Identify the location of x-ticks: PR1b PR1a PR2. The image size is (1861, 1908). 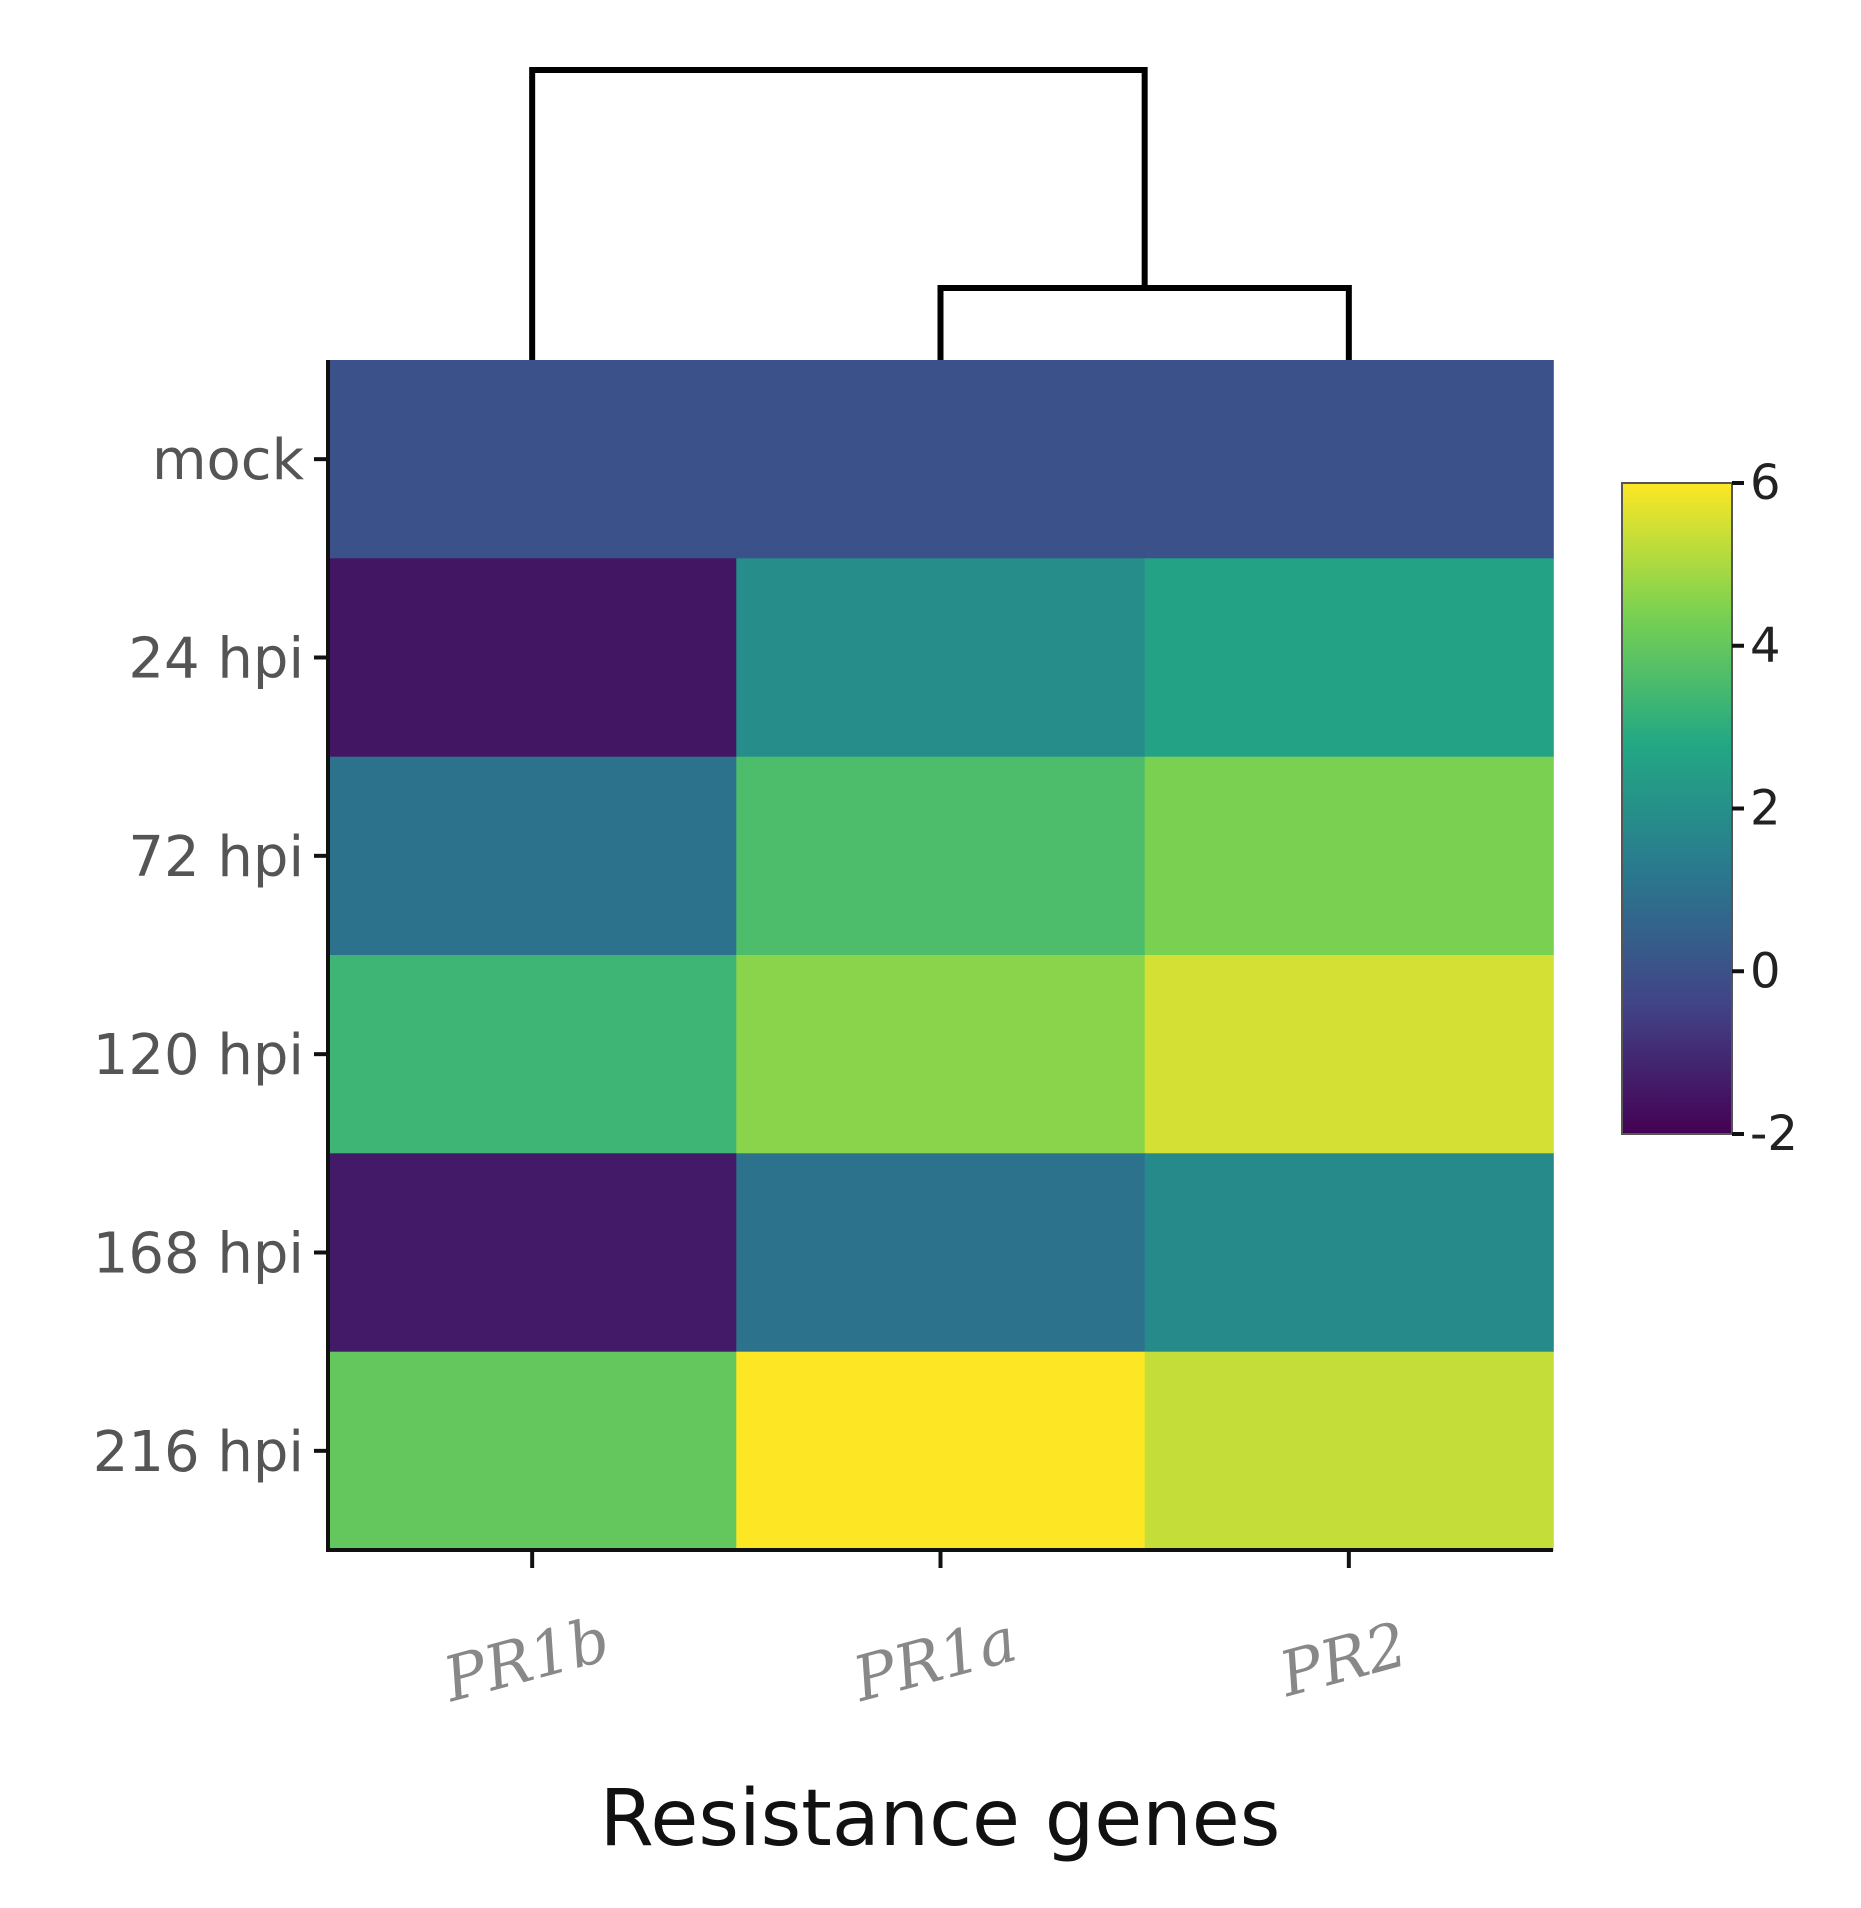
(924, 1633).